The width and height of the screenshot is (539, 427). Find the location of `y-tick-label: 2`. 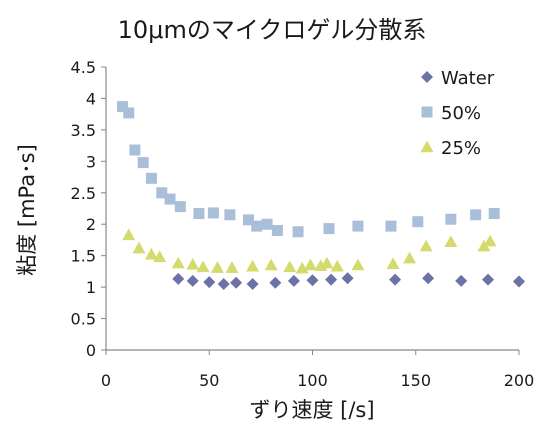

y-tick-label: 2 is located at coordinates (91, 224).